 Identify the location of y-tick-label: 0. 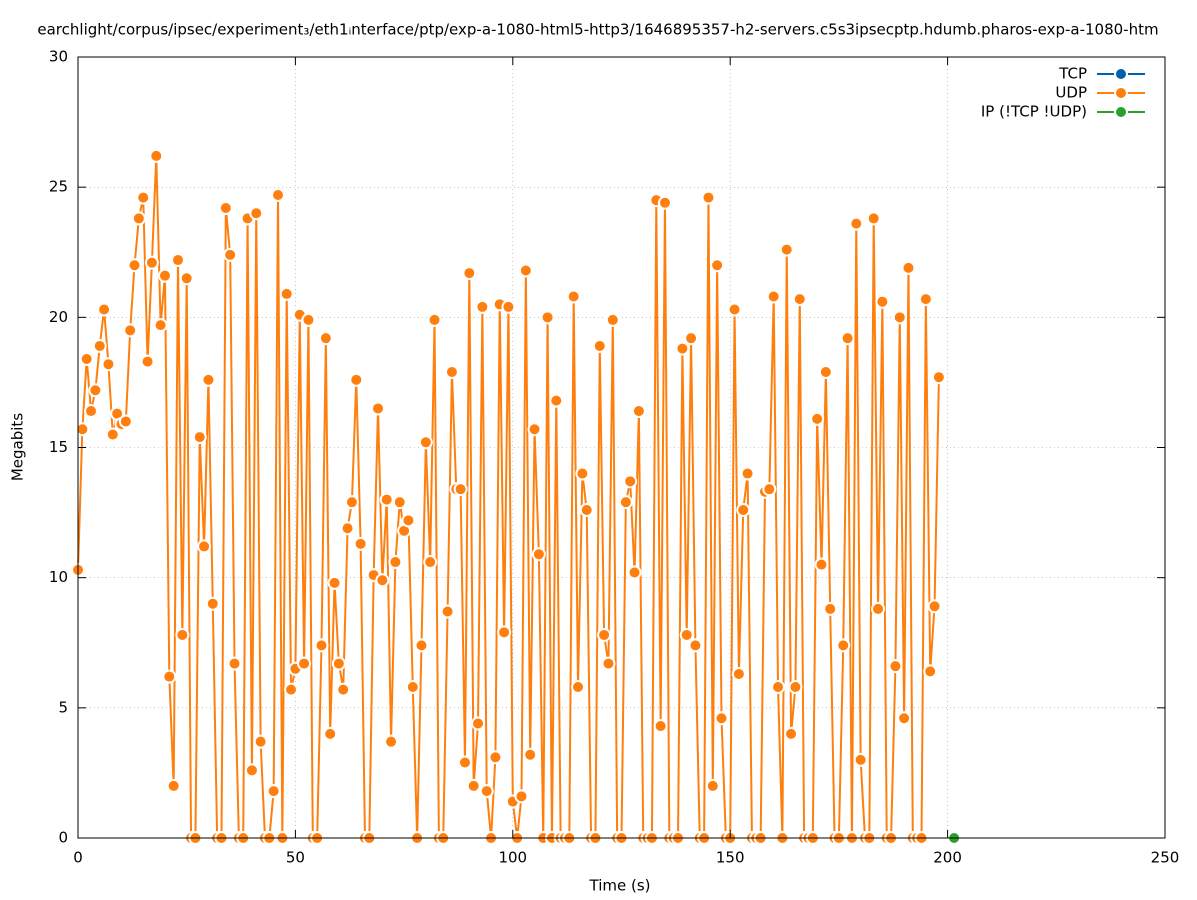
(63, 838).